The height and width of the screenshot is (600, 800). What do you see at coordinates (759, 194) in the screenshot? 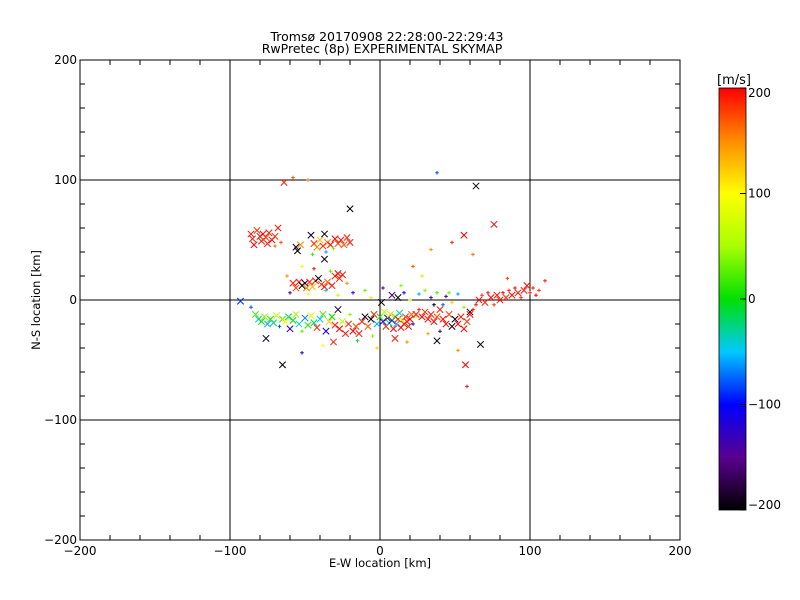
I see `colorbar-tick-label: 100` at bounding box center [759, 194].